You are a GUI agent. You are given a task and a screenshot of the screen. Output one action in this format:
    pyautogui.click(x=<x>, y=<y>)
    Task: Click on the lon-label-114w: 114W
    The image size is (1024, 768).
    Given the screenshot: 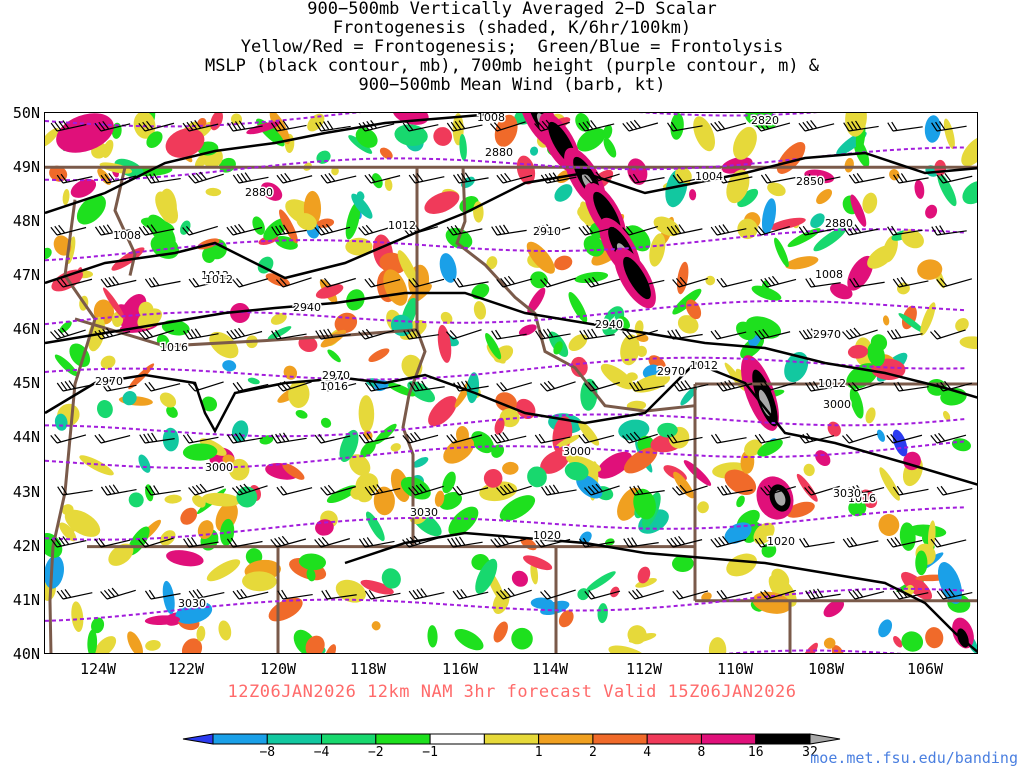 What is the action you would take?
    pyautogui.click(x=550, y=669)
    